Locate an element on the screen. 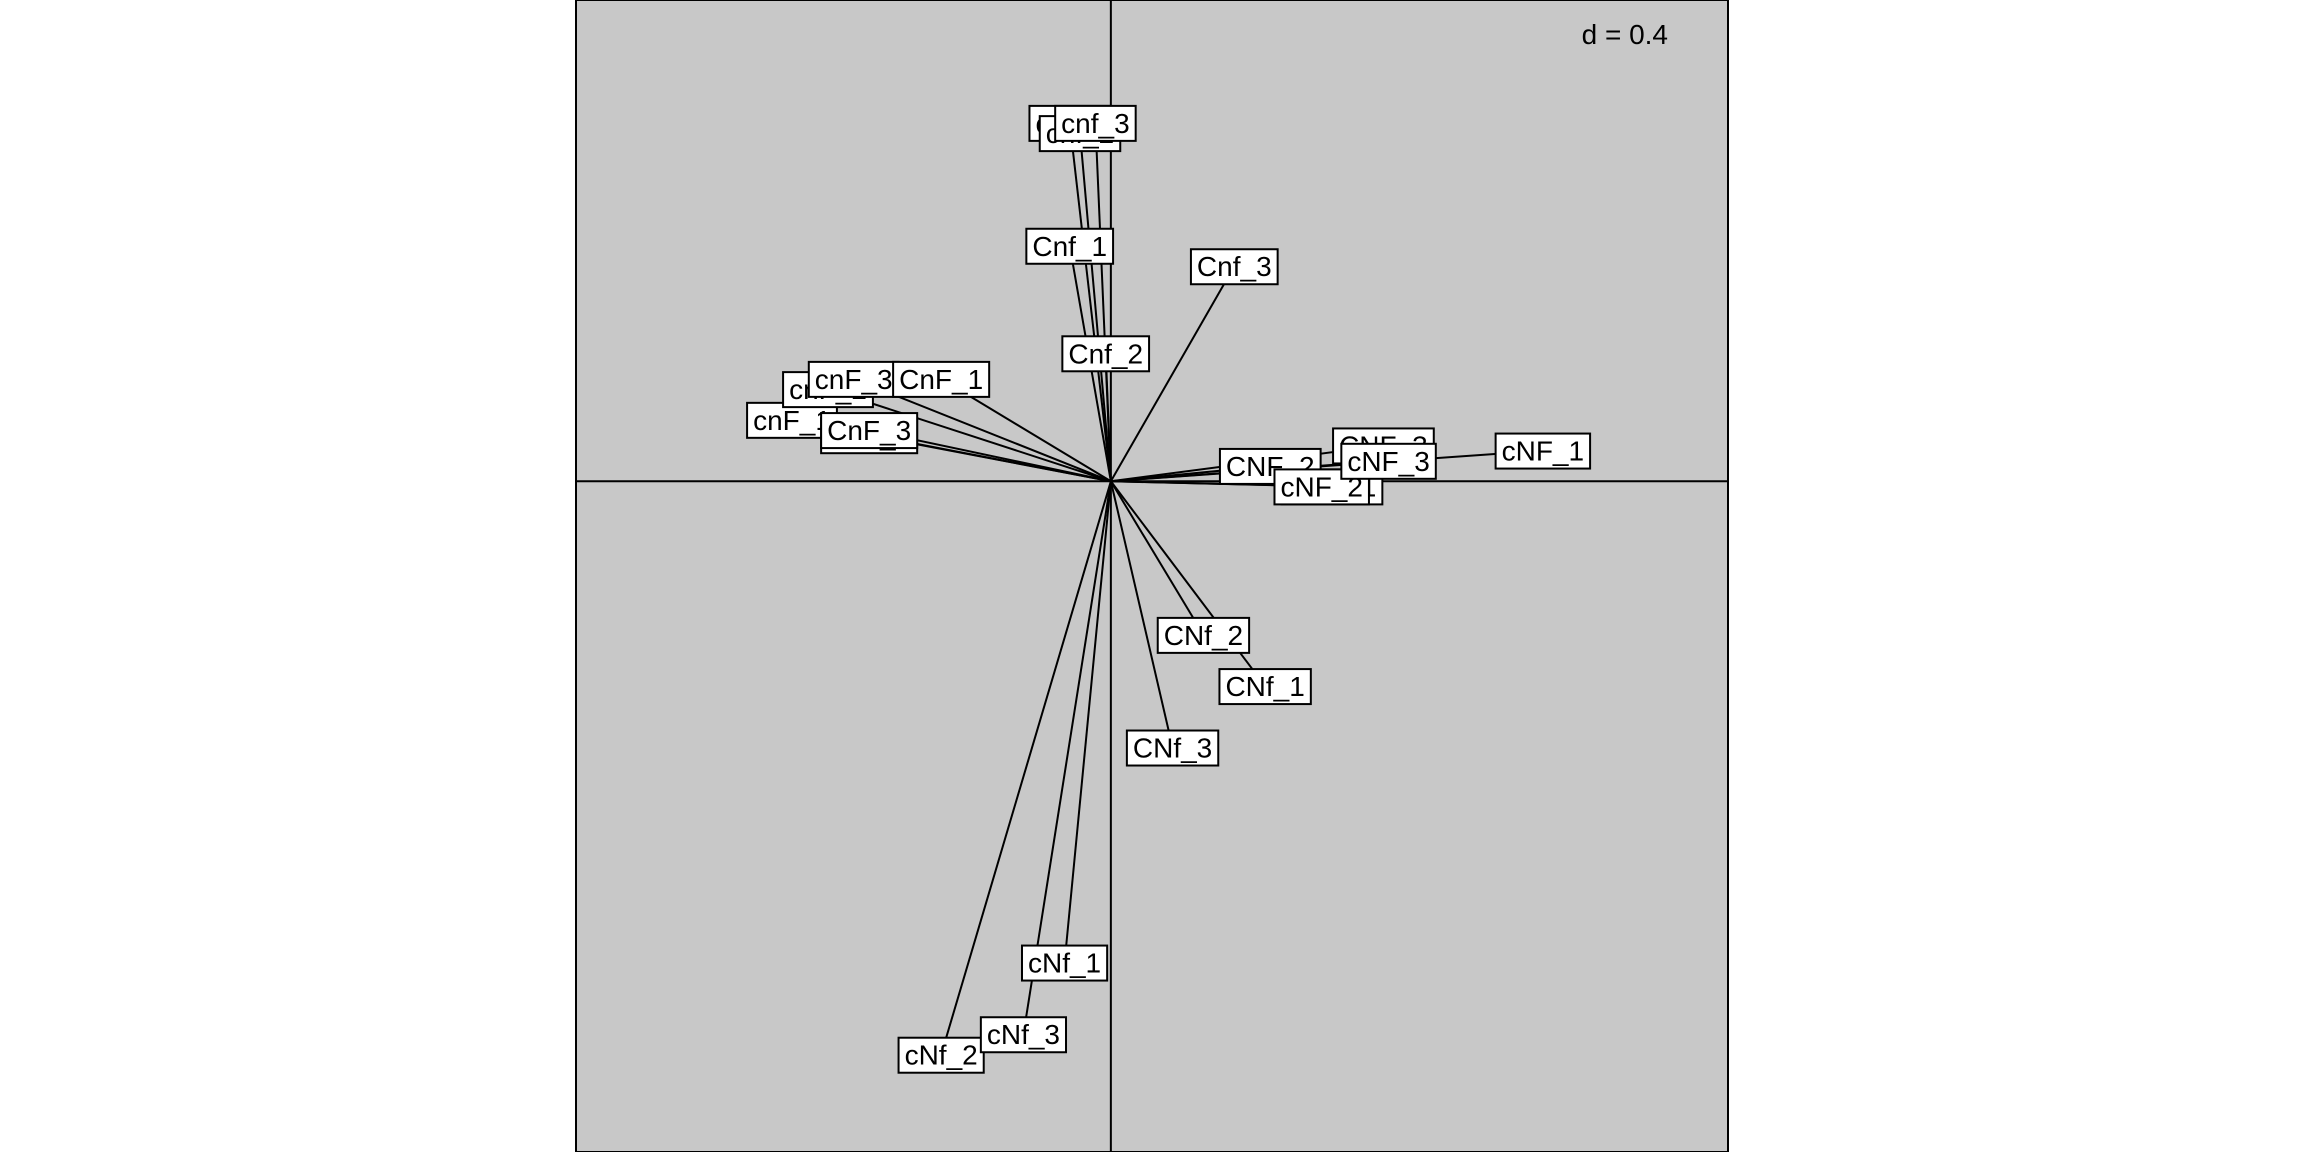 This screenshot has height=1152, width=2304. label-text: cNf_2 is located at coordinates (941, 1055).